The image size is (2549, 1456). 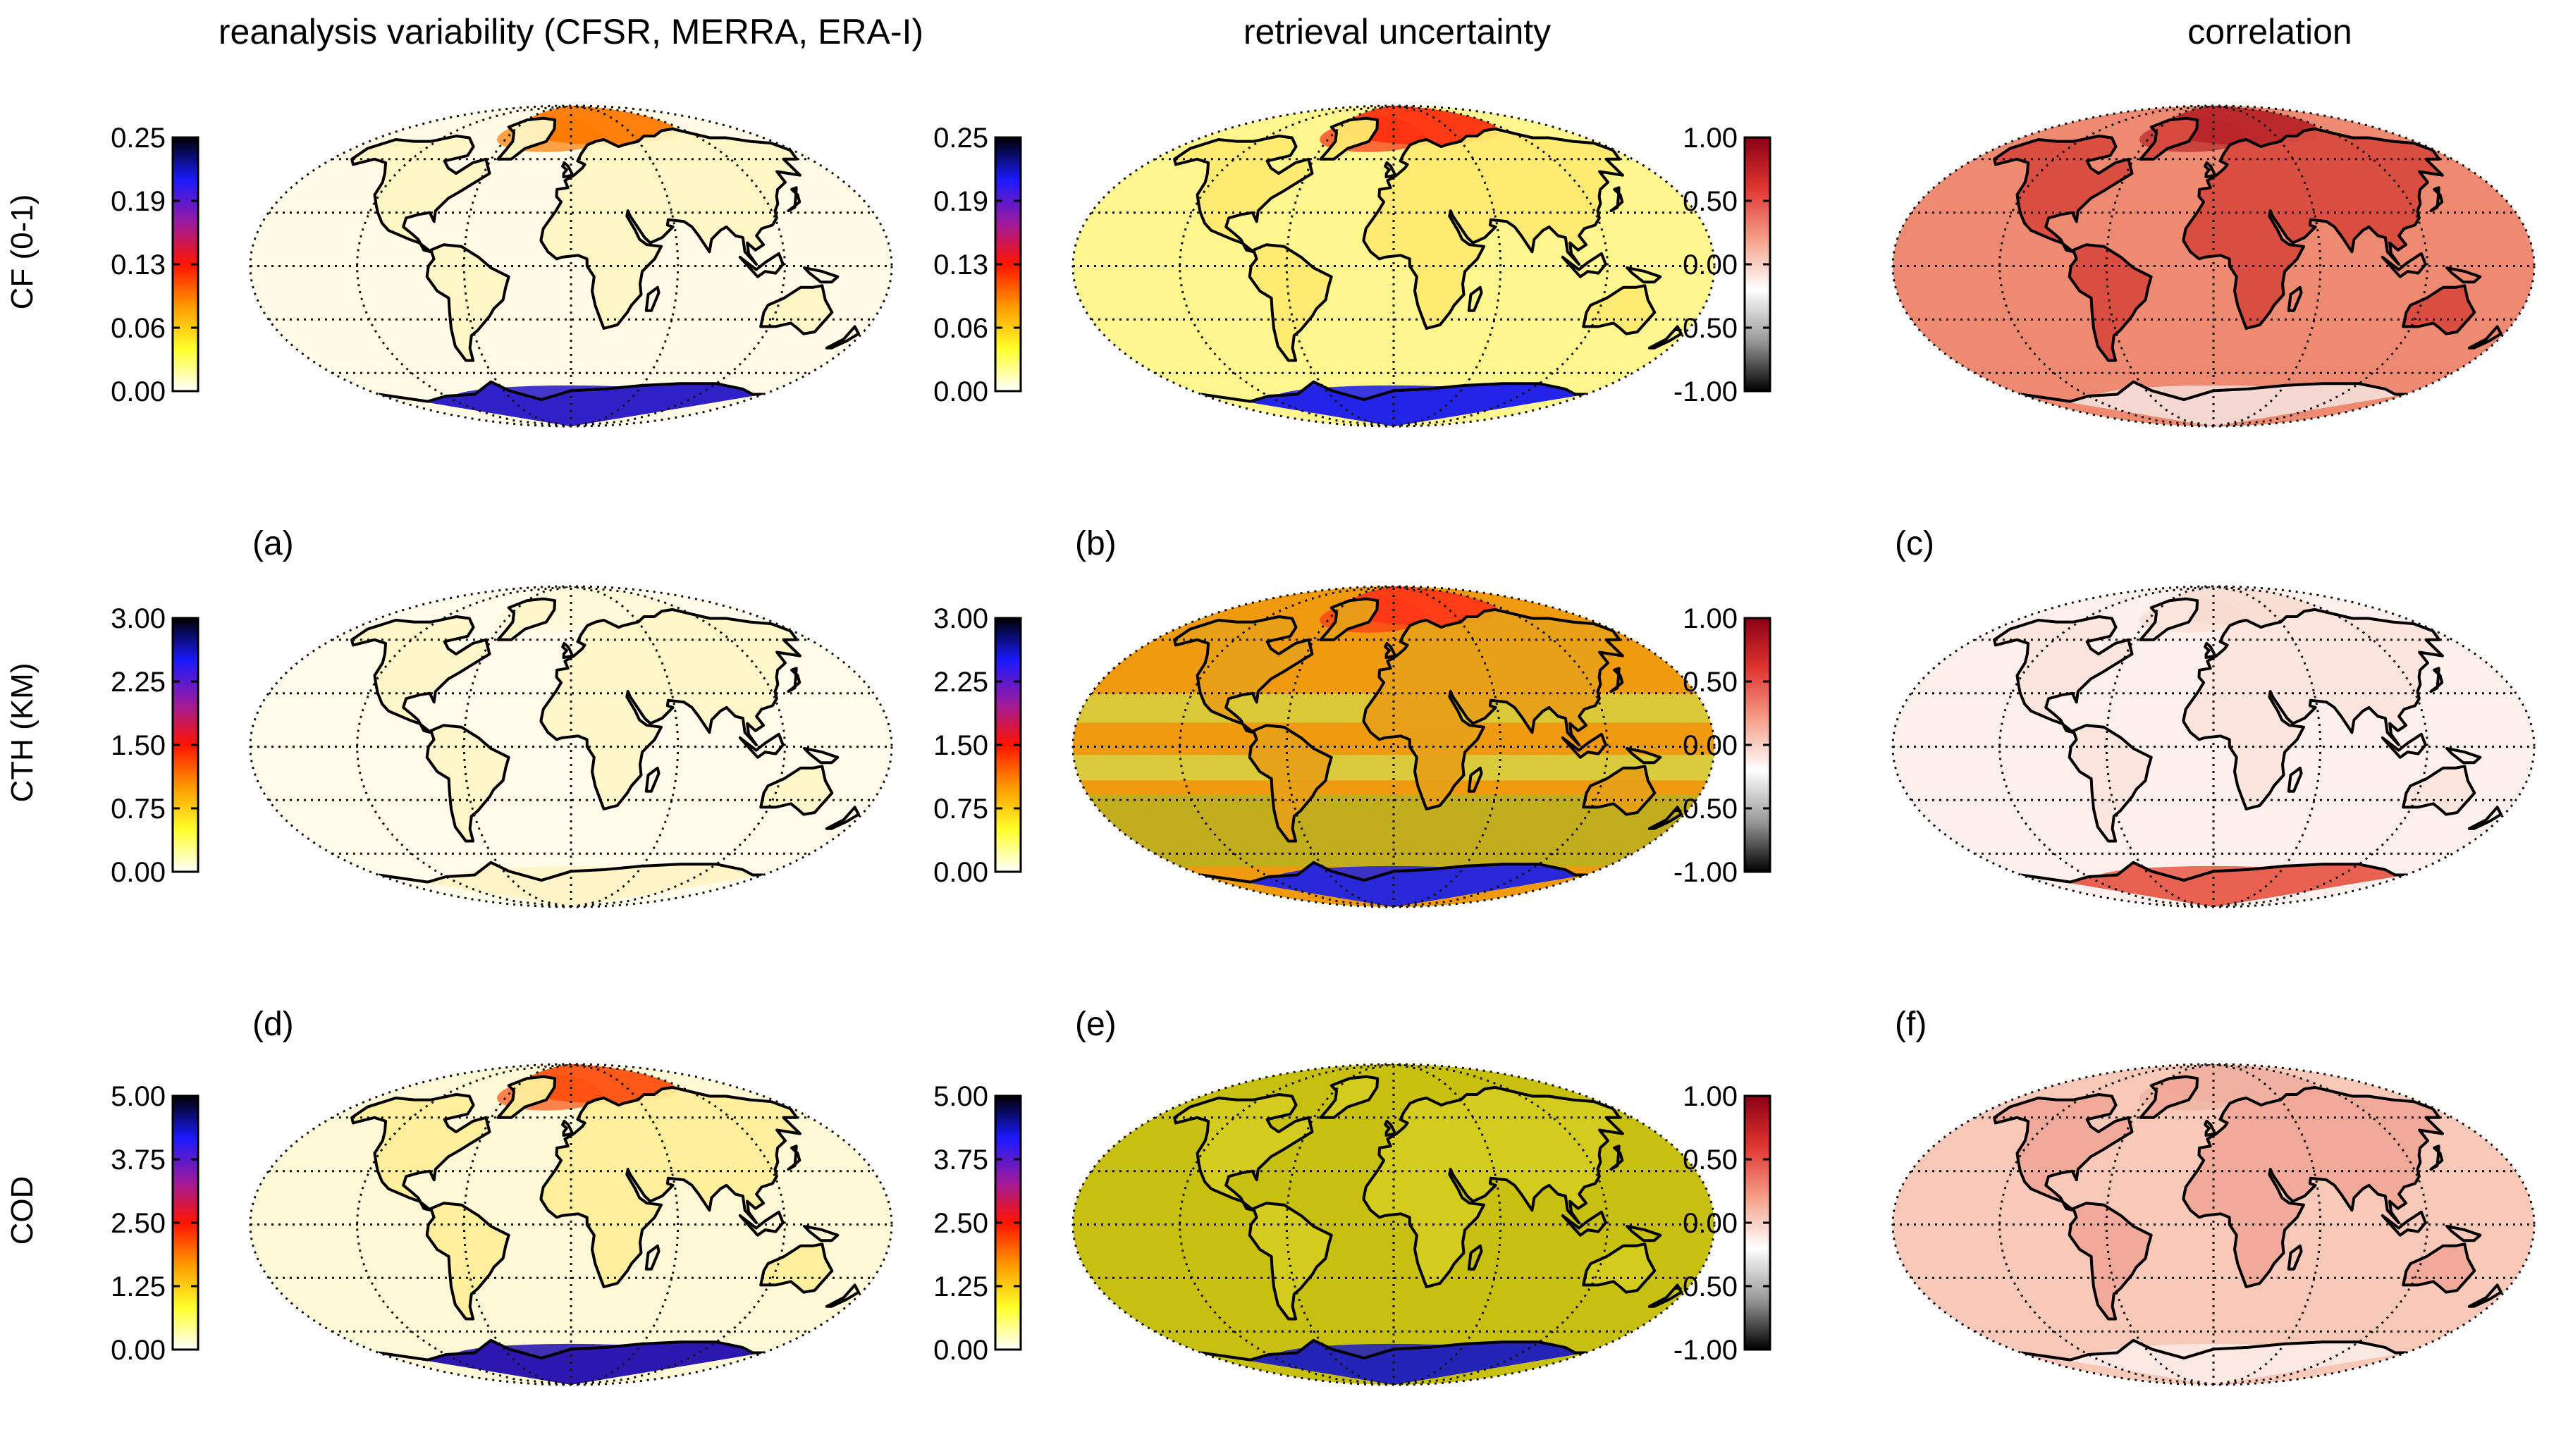 I want to click on colorbar-tick-label: 2.50, so click(x=960, y=1223).